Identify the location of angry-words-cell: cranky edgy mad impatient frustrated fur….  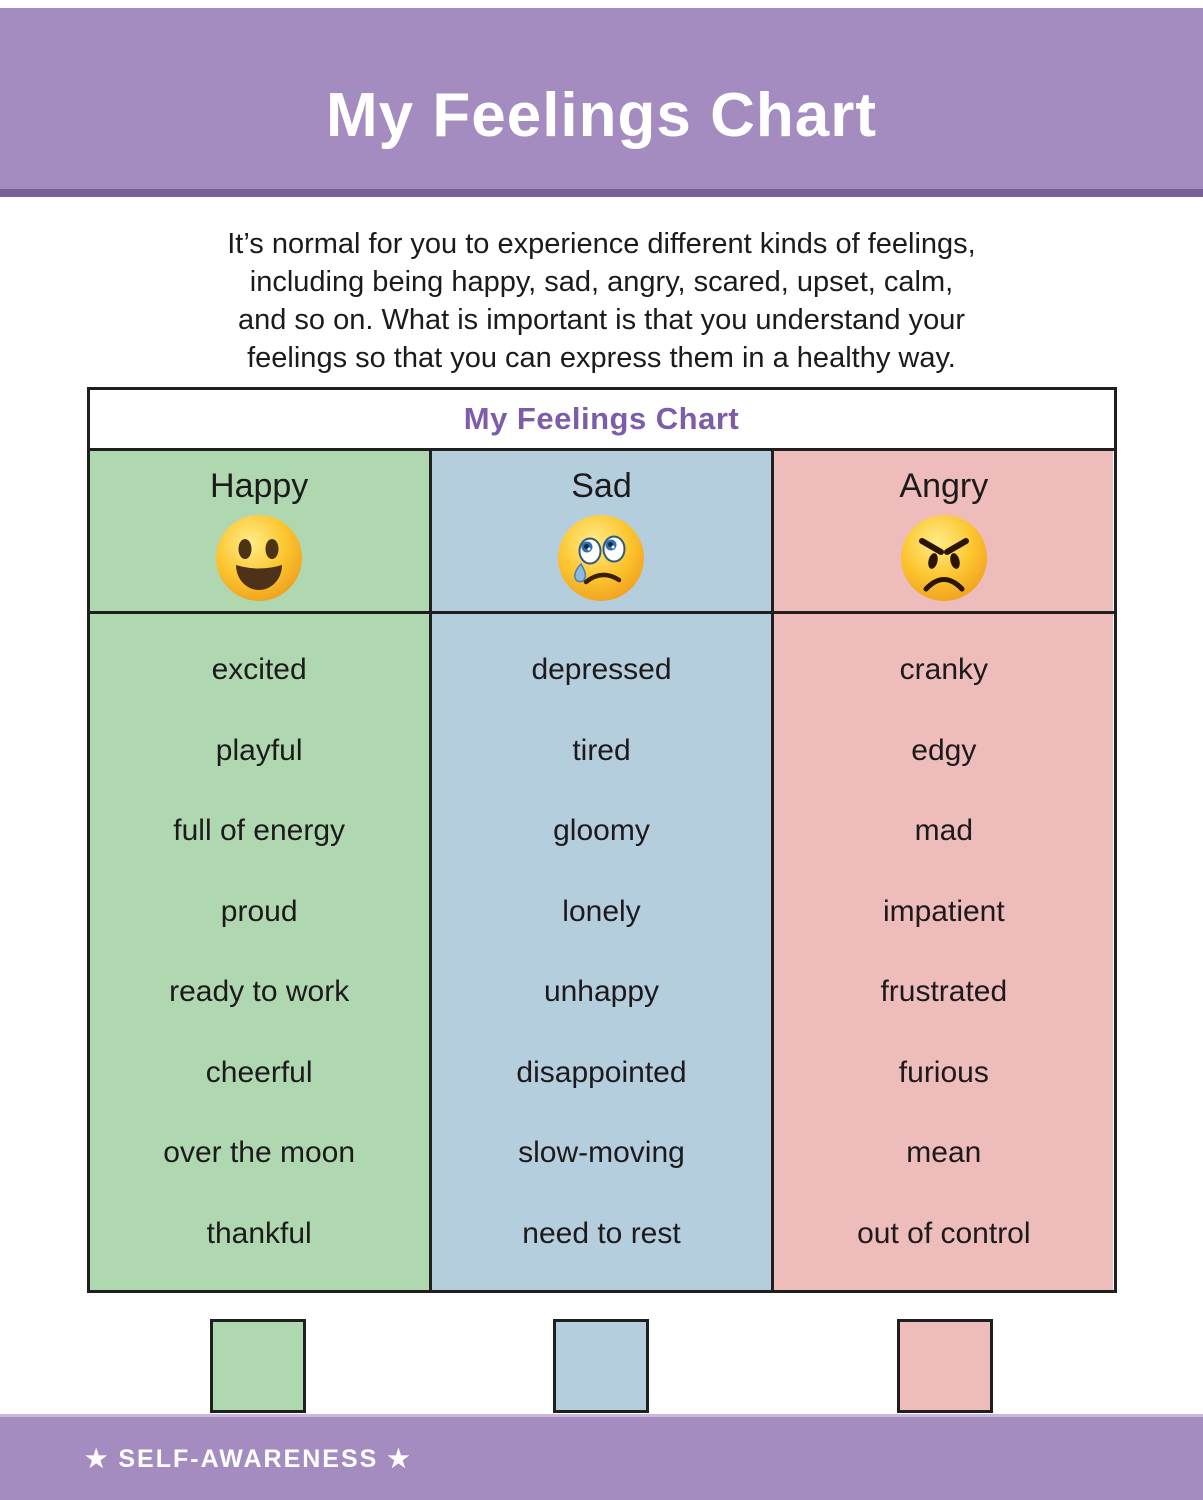
(944, 952).